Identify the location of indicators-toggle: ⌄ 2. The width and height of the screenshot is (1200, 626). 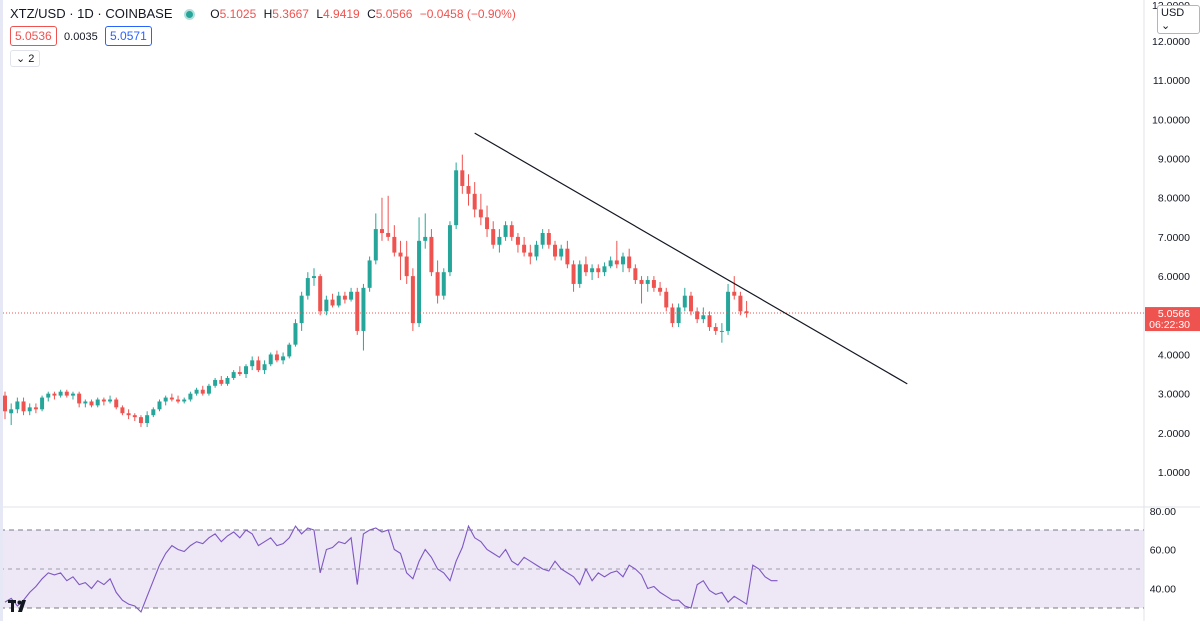
(25, 58).